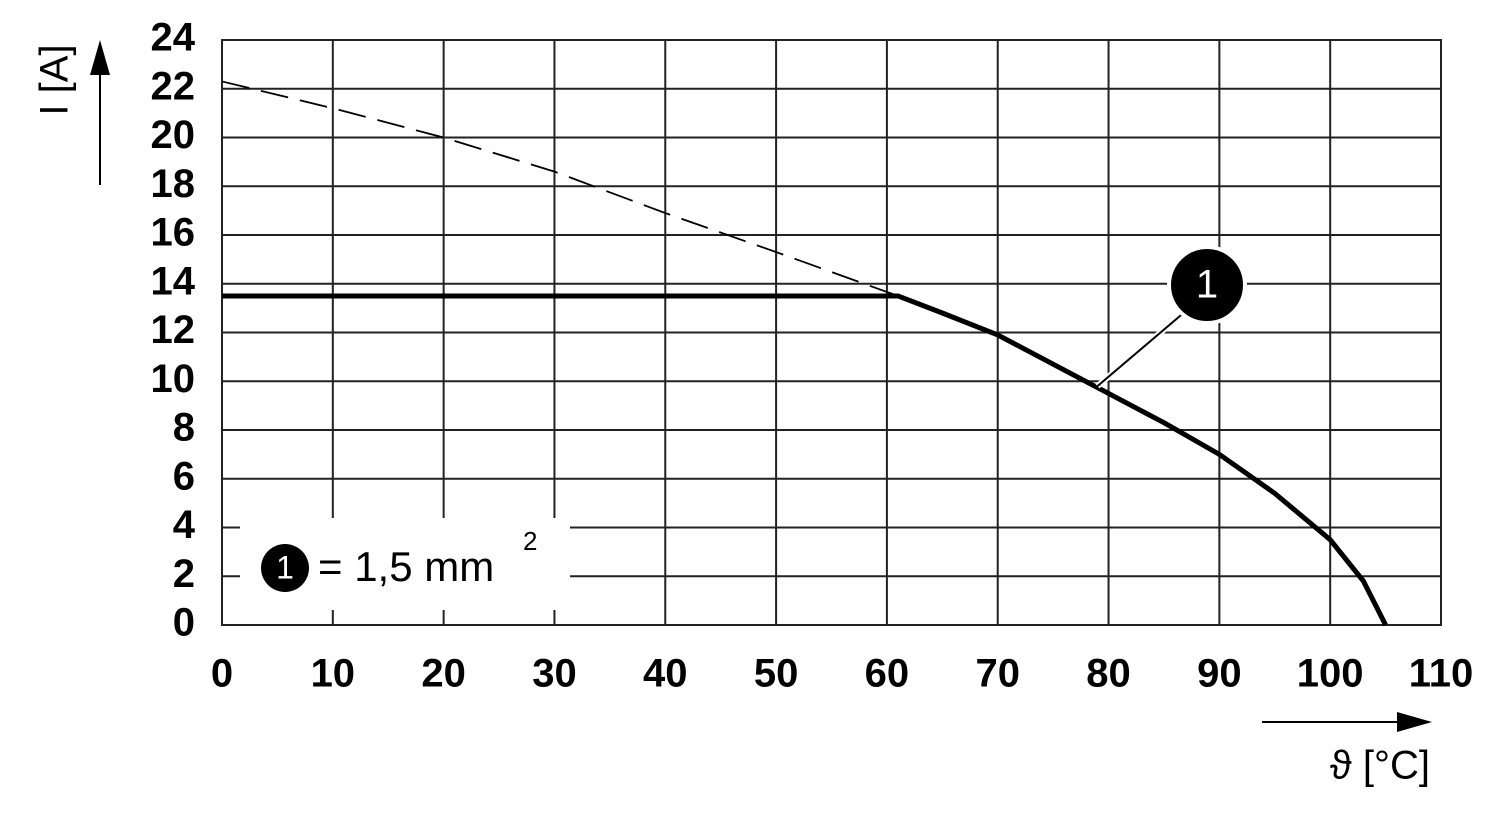 The image size is (1500, 820). What do you see at coordinates (333, 674) in the screenshot?
I see `x-tick-label: 10` at bounding box center [333, 674].